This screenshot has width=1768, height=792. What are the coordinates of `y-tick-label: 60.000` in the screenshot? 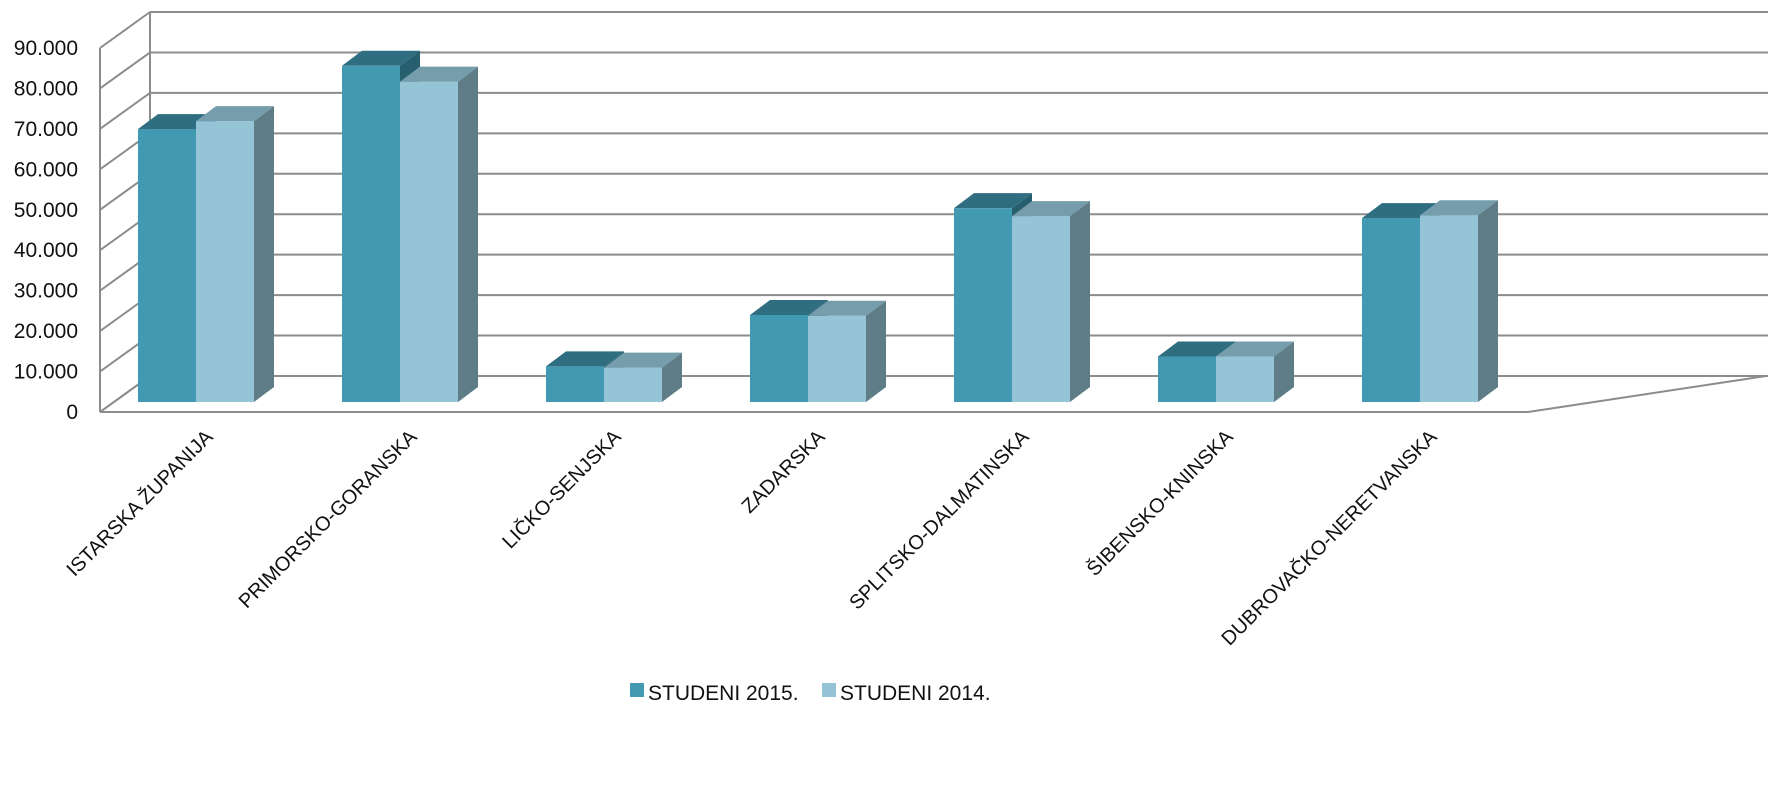 It's located at (46, 169).